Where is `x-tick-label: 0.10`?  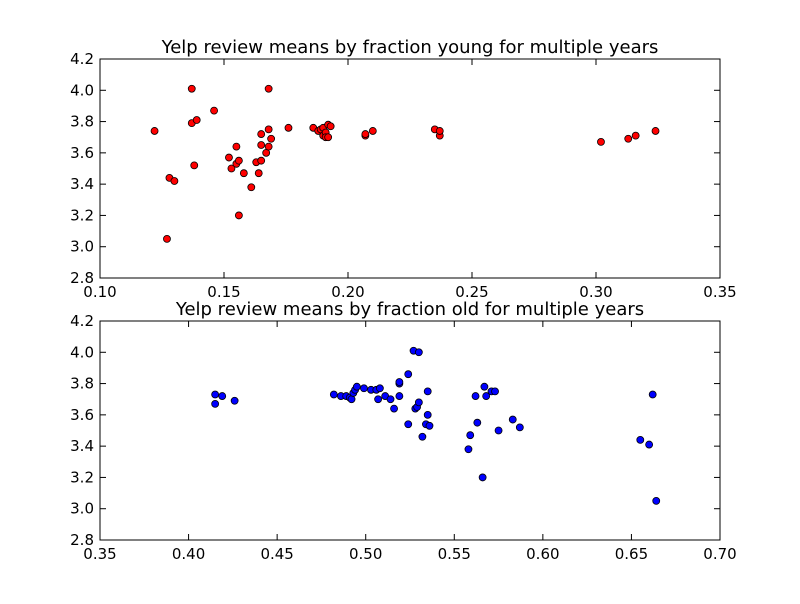
x-tick-label: 0.10 is located at coordinates (99, 292).